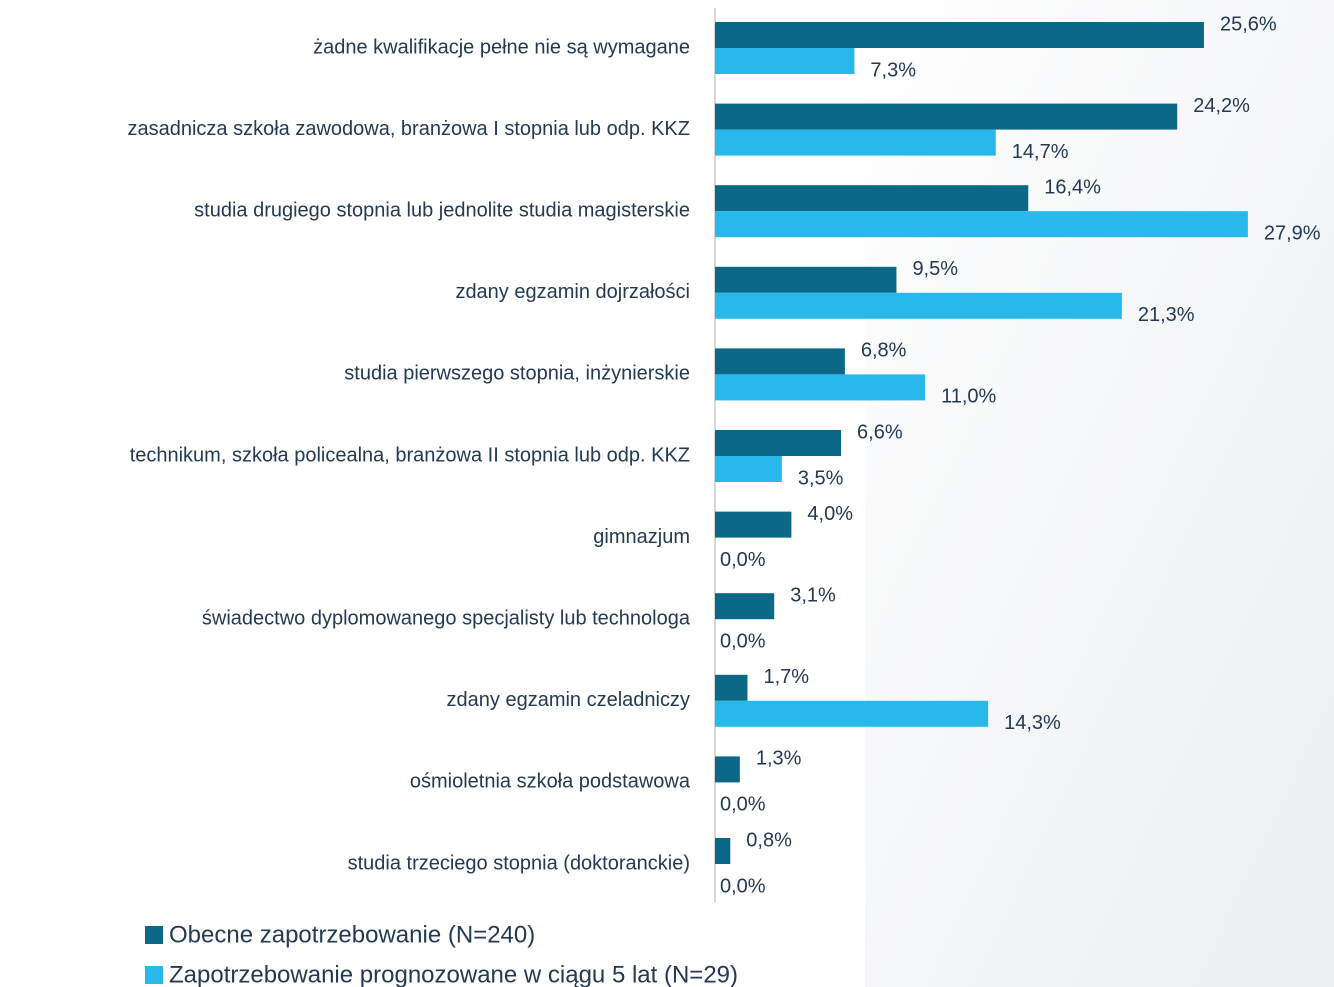 The height and width of the screenshot is (987, 1334). I want to click on category-label: ośmioletnia szkoła podstawowa, so click(550, 782).